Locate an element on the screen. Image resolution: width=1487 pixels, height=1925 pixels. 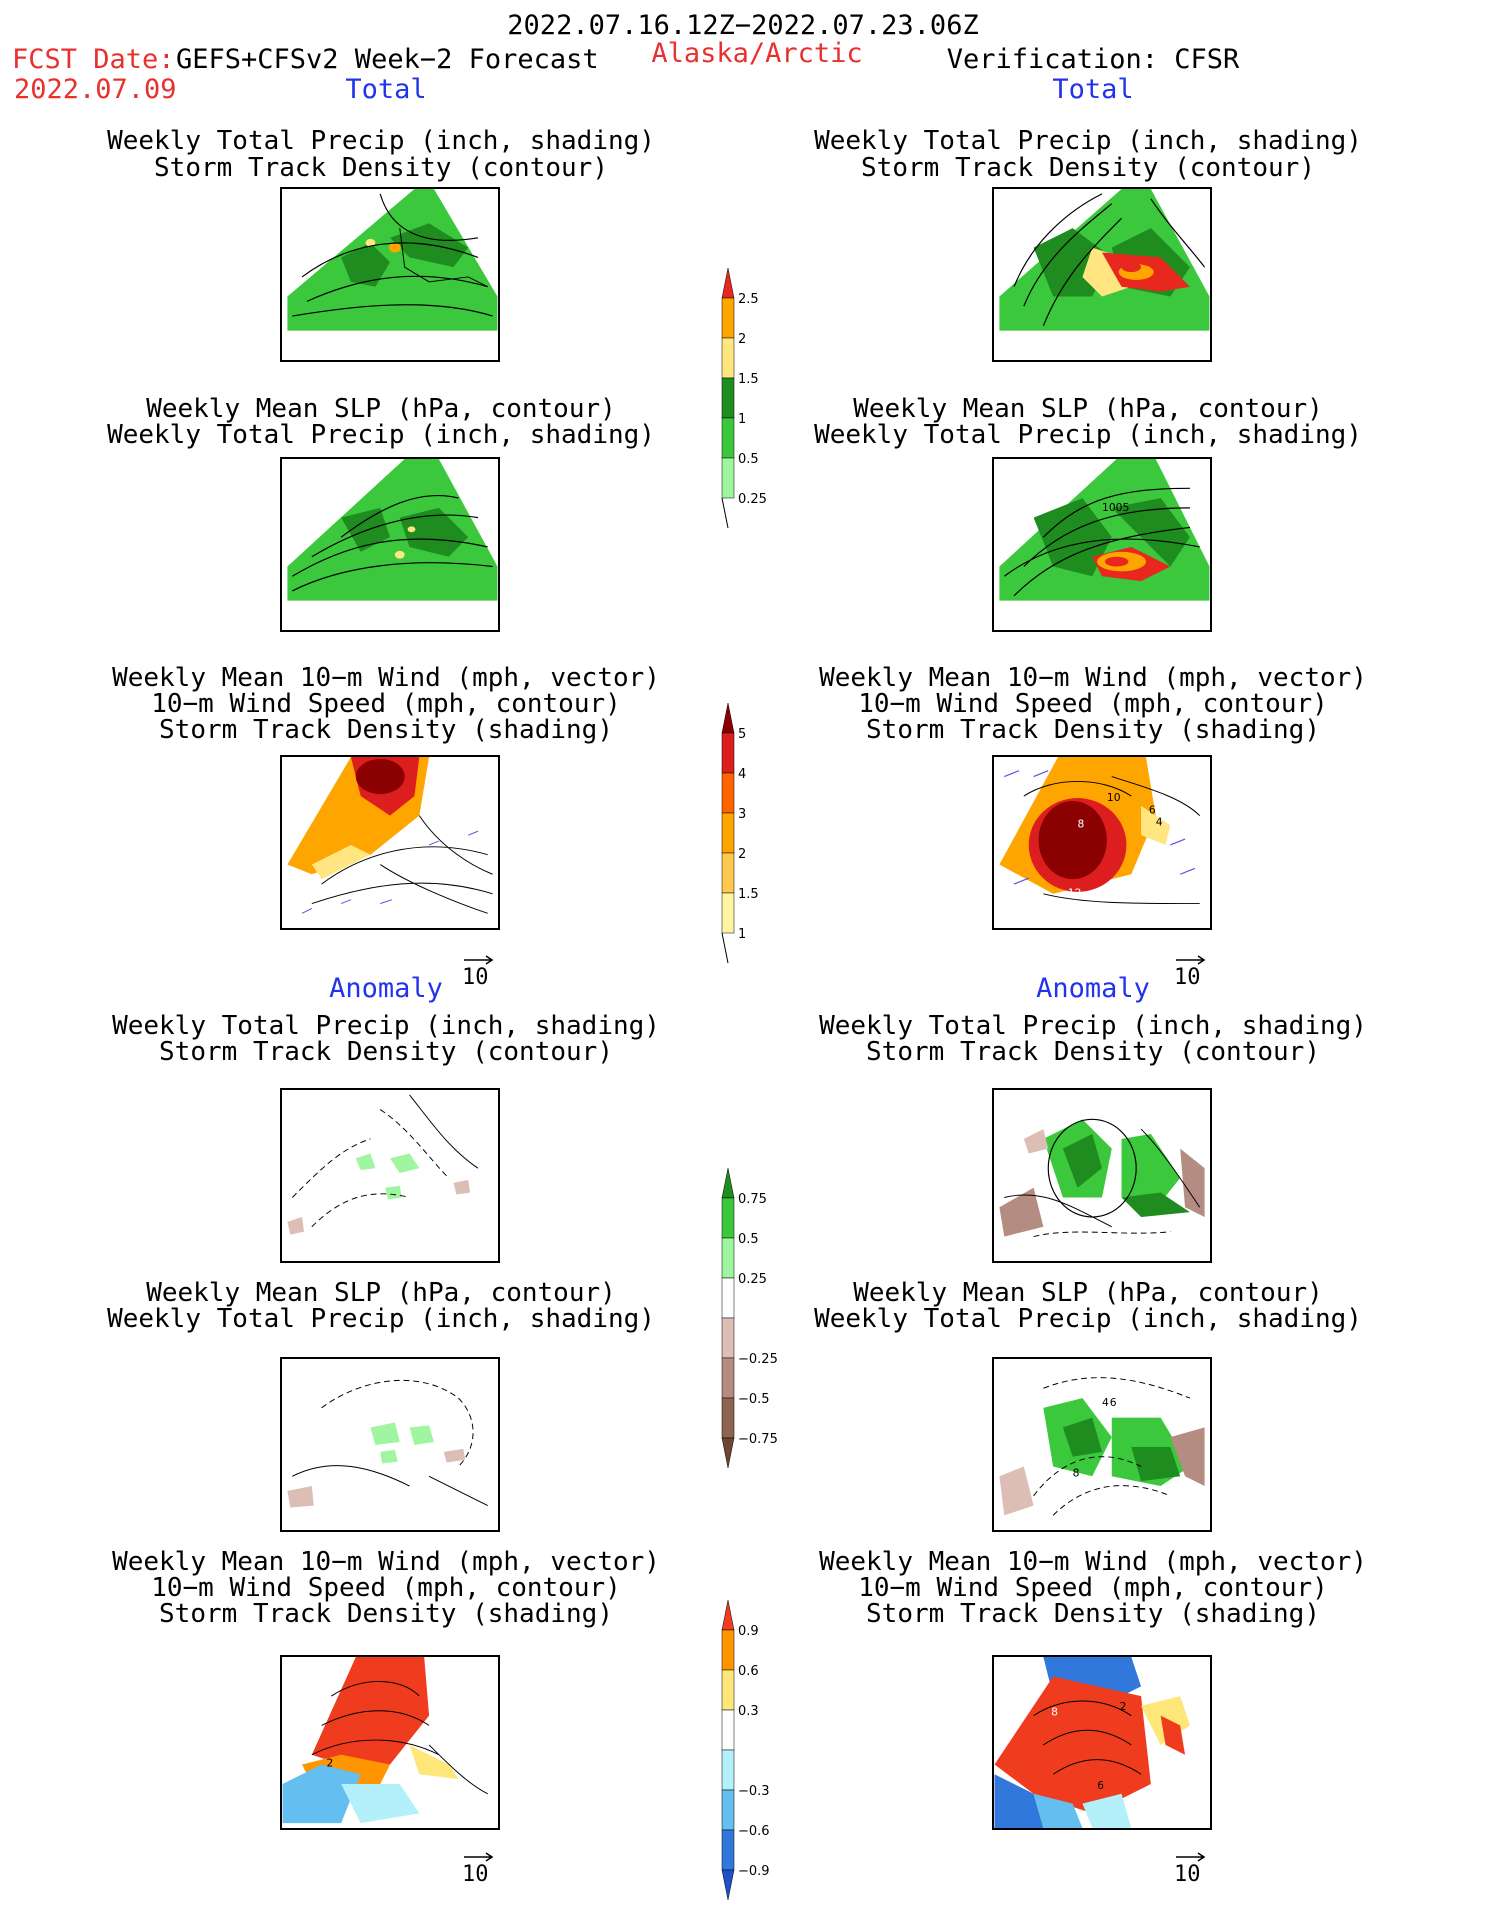
colorbar-tick-label: −0.25 is located at coordinates (758, 1359).